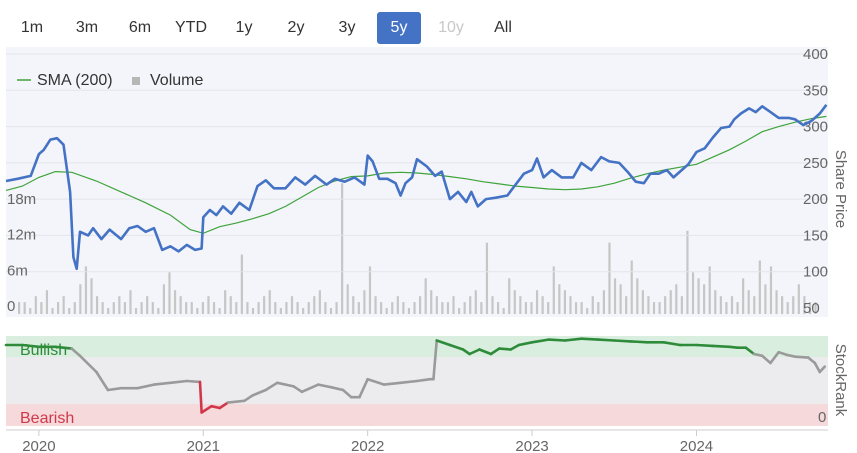  Describe the element at coordinates (503, 27) in the screenshot. I see `range-button-all: All` at that location.